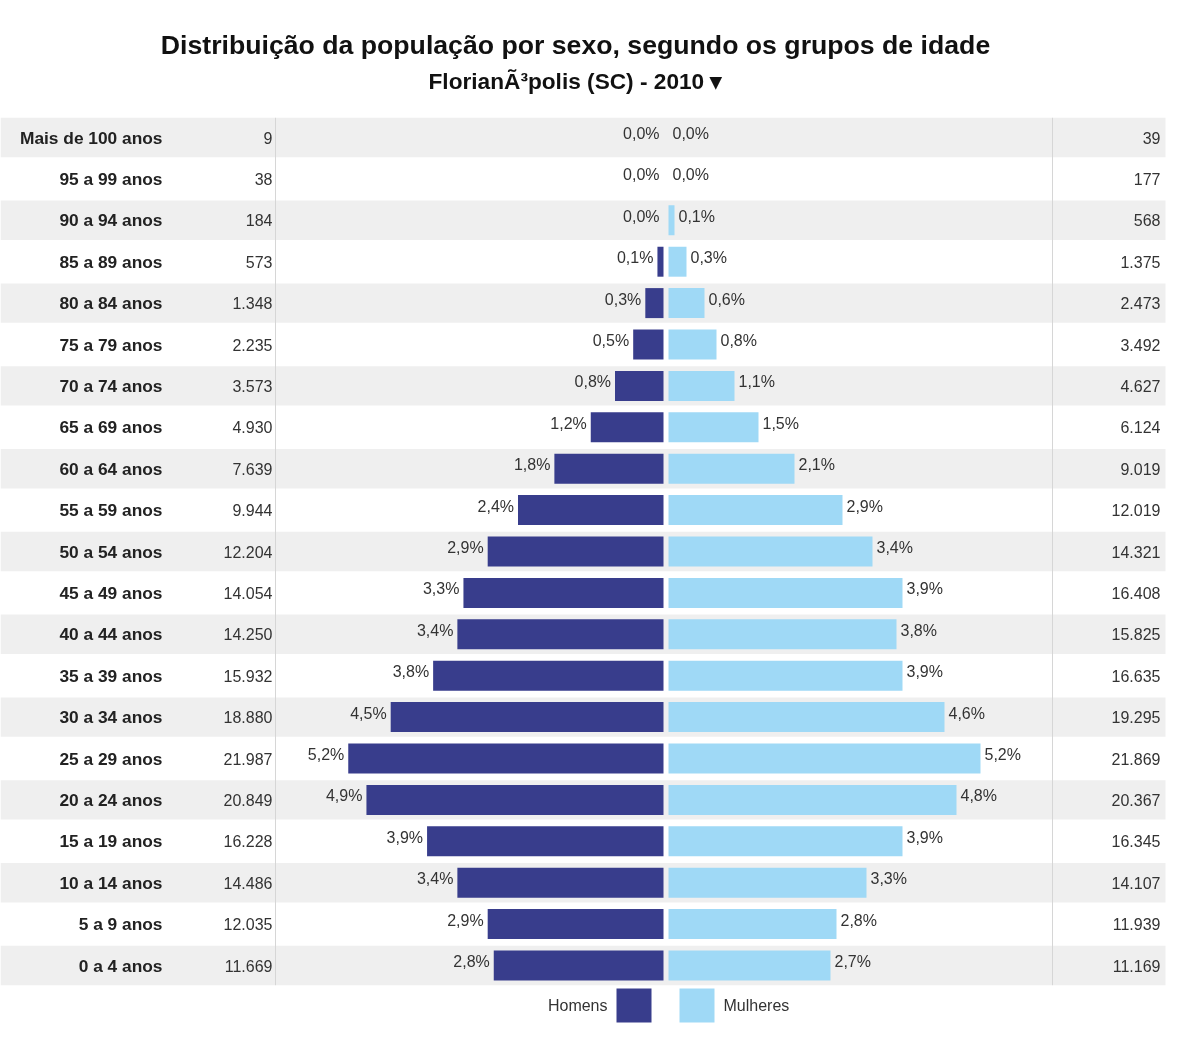 The height and width of the screenshot is (1054, 1200). What do you see at coordinates (248, 800) in the screenshot?
I see `text: 20.849` at bounding box center [248, 800].